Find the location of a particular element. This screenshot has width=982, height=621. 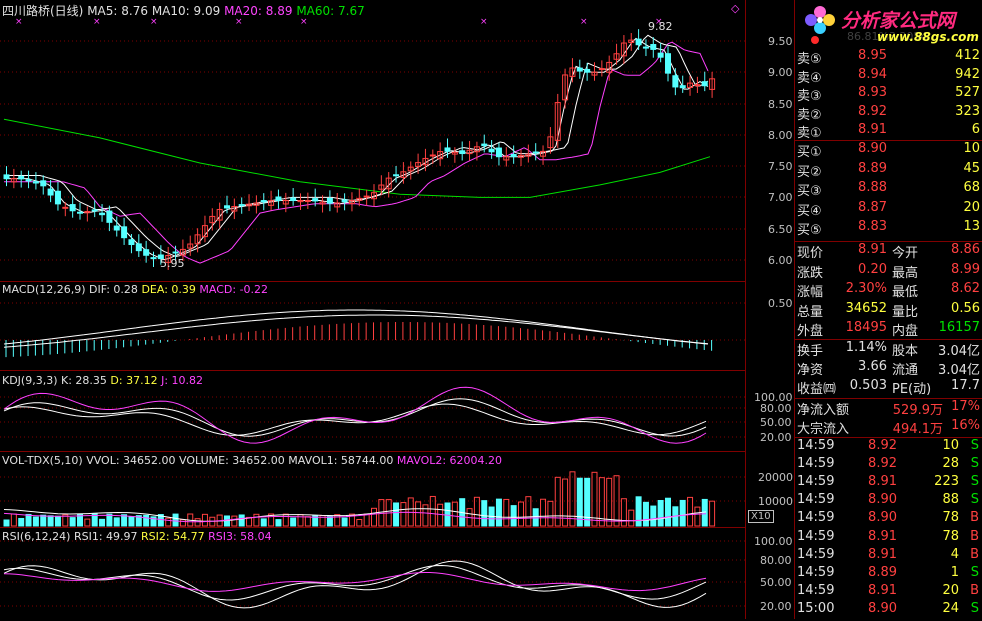

tick-row: 14:59 8.90 78 B is located at coordinates (888, 520).